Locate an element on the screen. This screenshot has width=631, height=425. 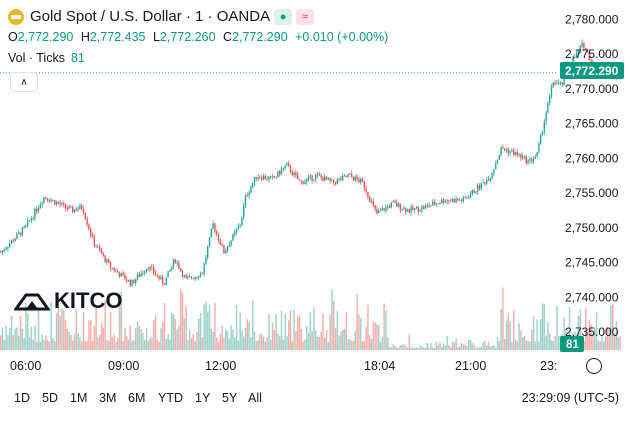
current-volume-value: 81 is located at coordinates (572, 345).